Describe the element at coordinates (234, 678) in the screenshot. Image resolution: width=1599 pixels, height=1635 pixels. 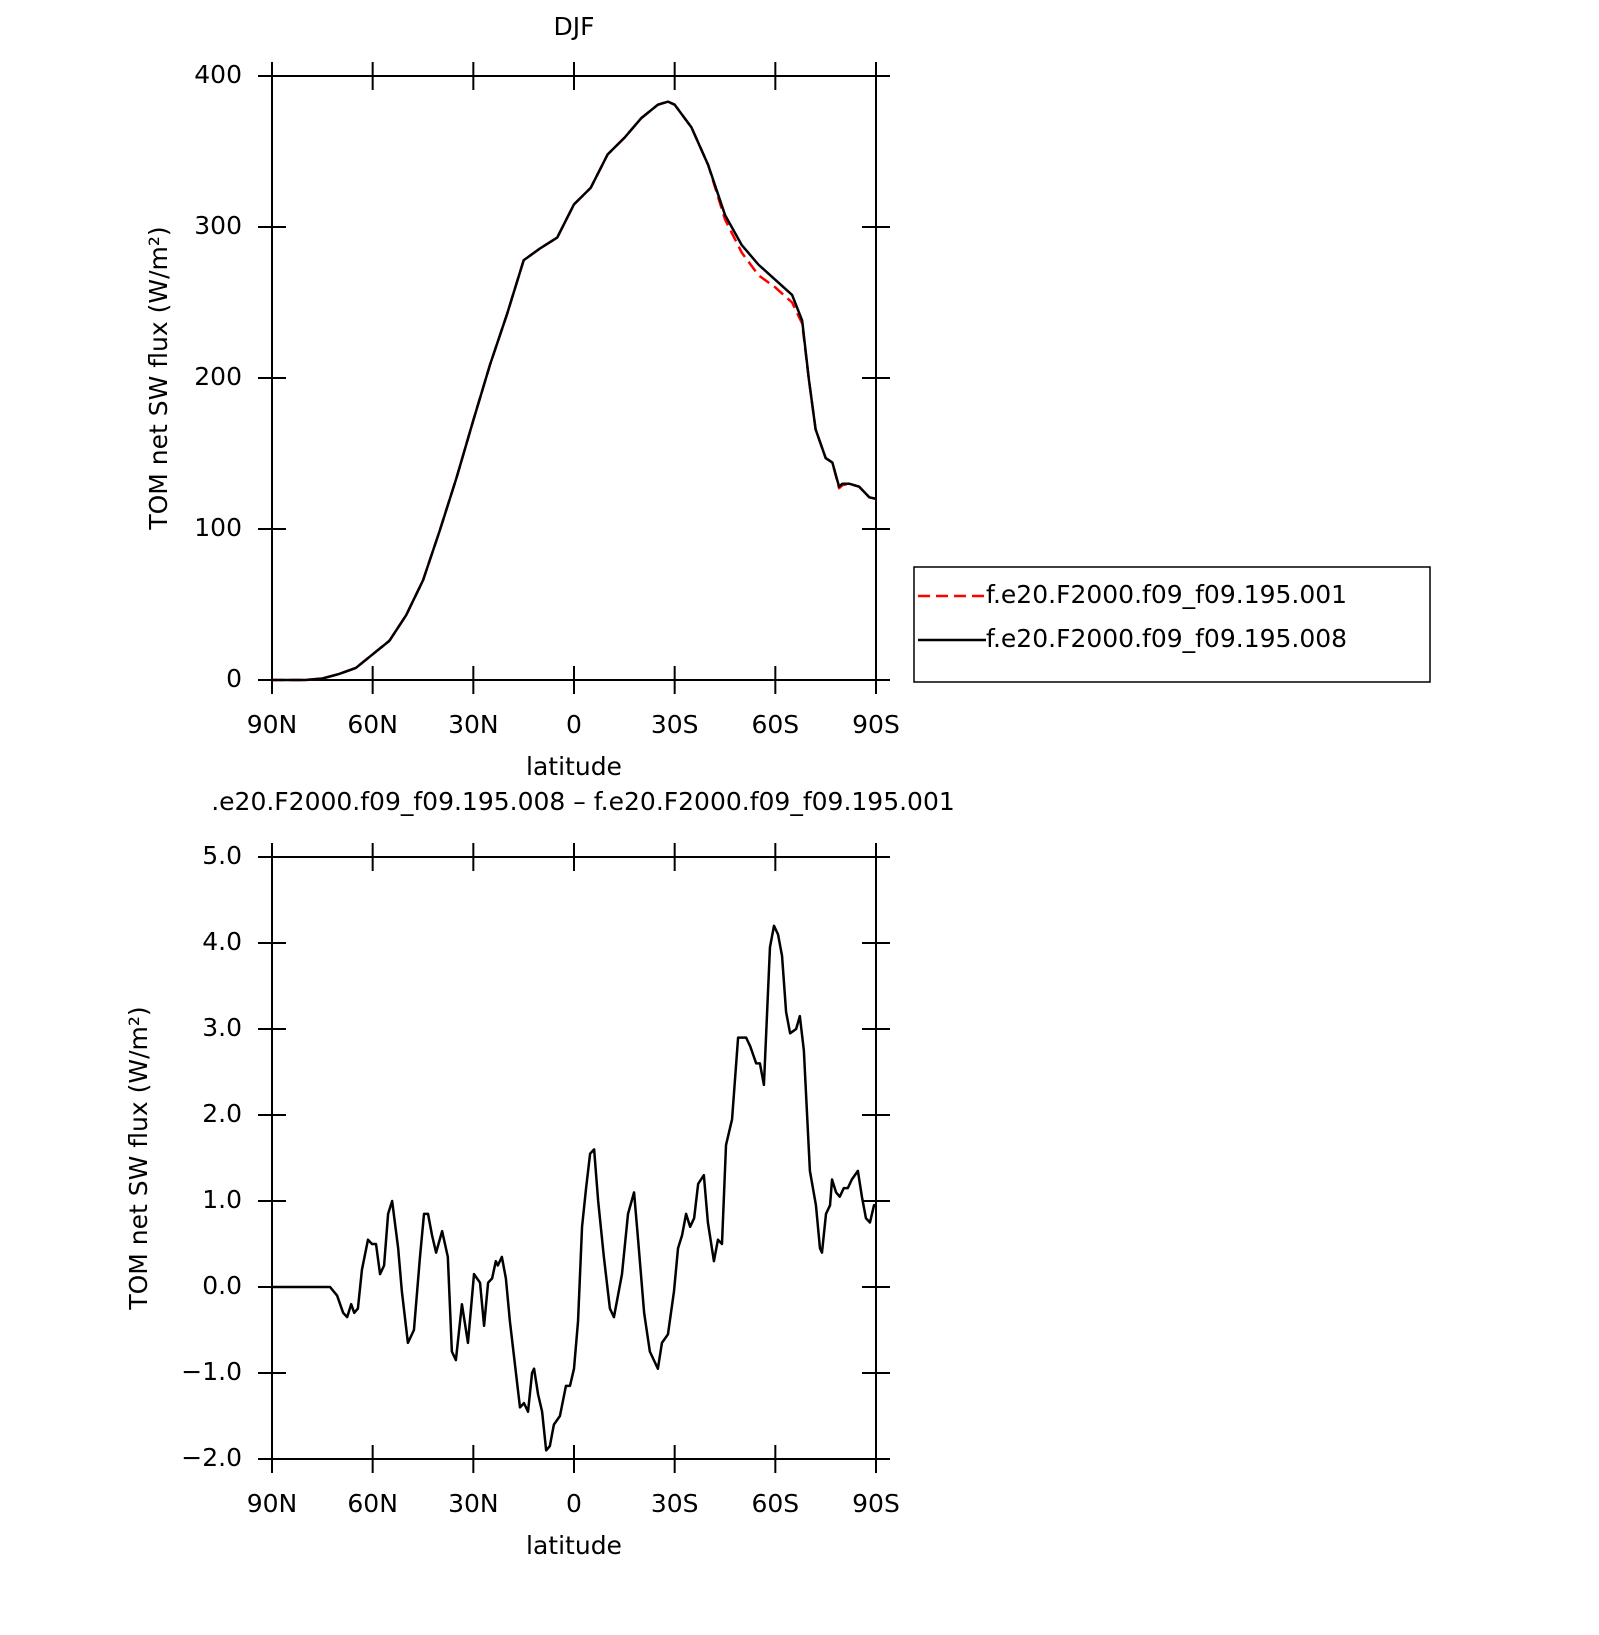
I see `y-tick-label: 0` at that location.